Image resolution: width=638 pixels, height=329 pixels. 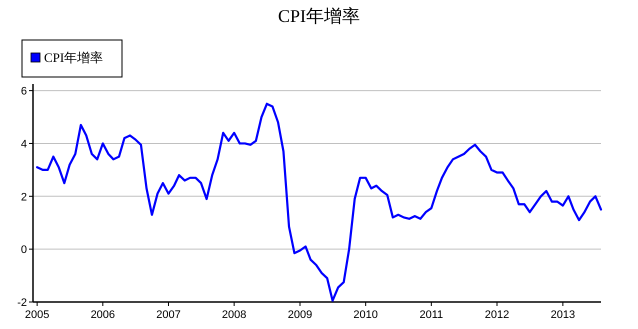 I want to click on y-tick-label: 2, so click(x=23, y=197).